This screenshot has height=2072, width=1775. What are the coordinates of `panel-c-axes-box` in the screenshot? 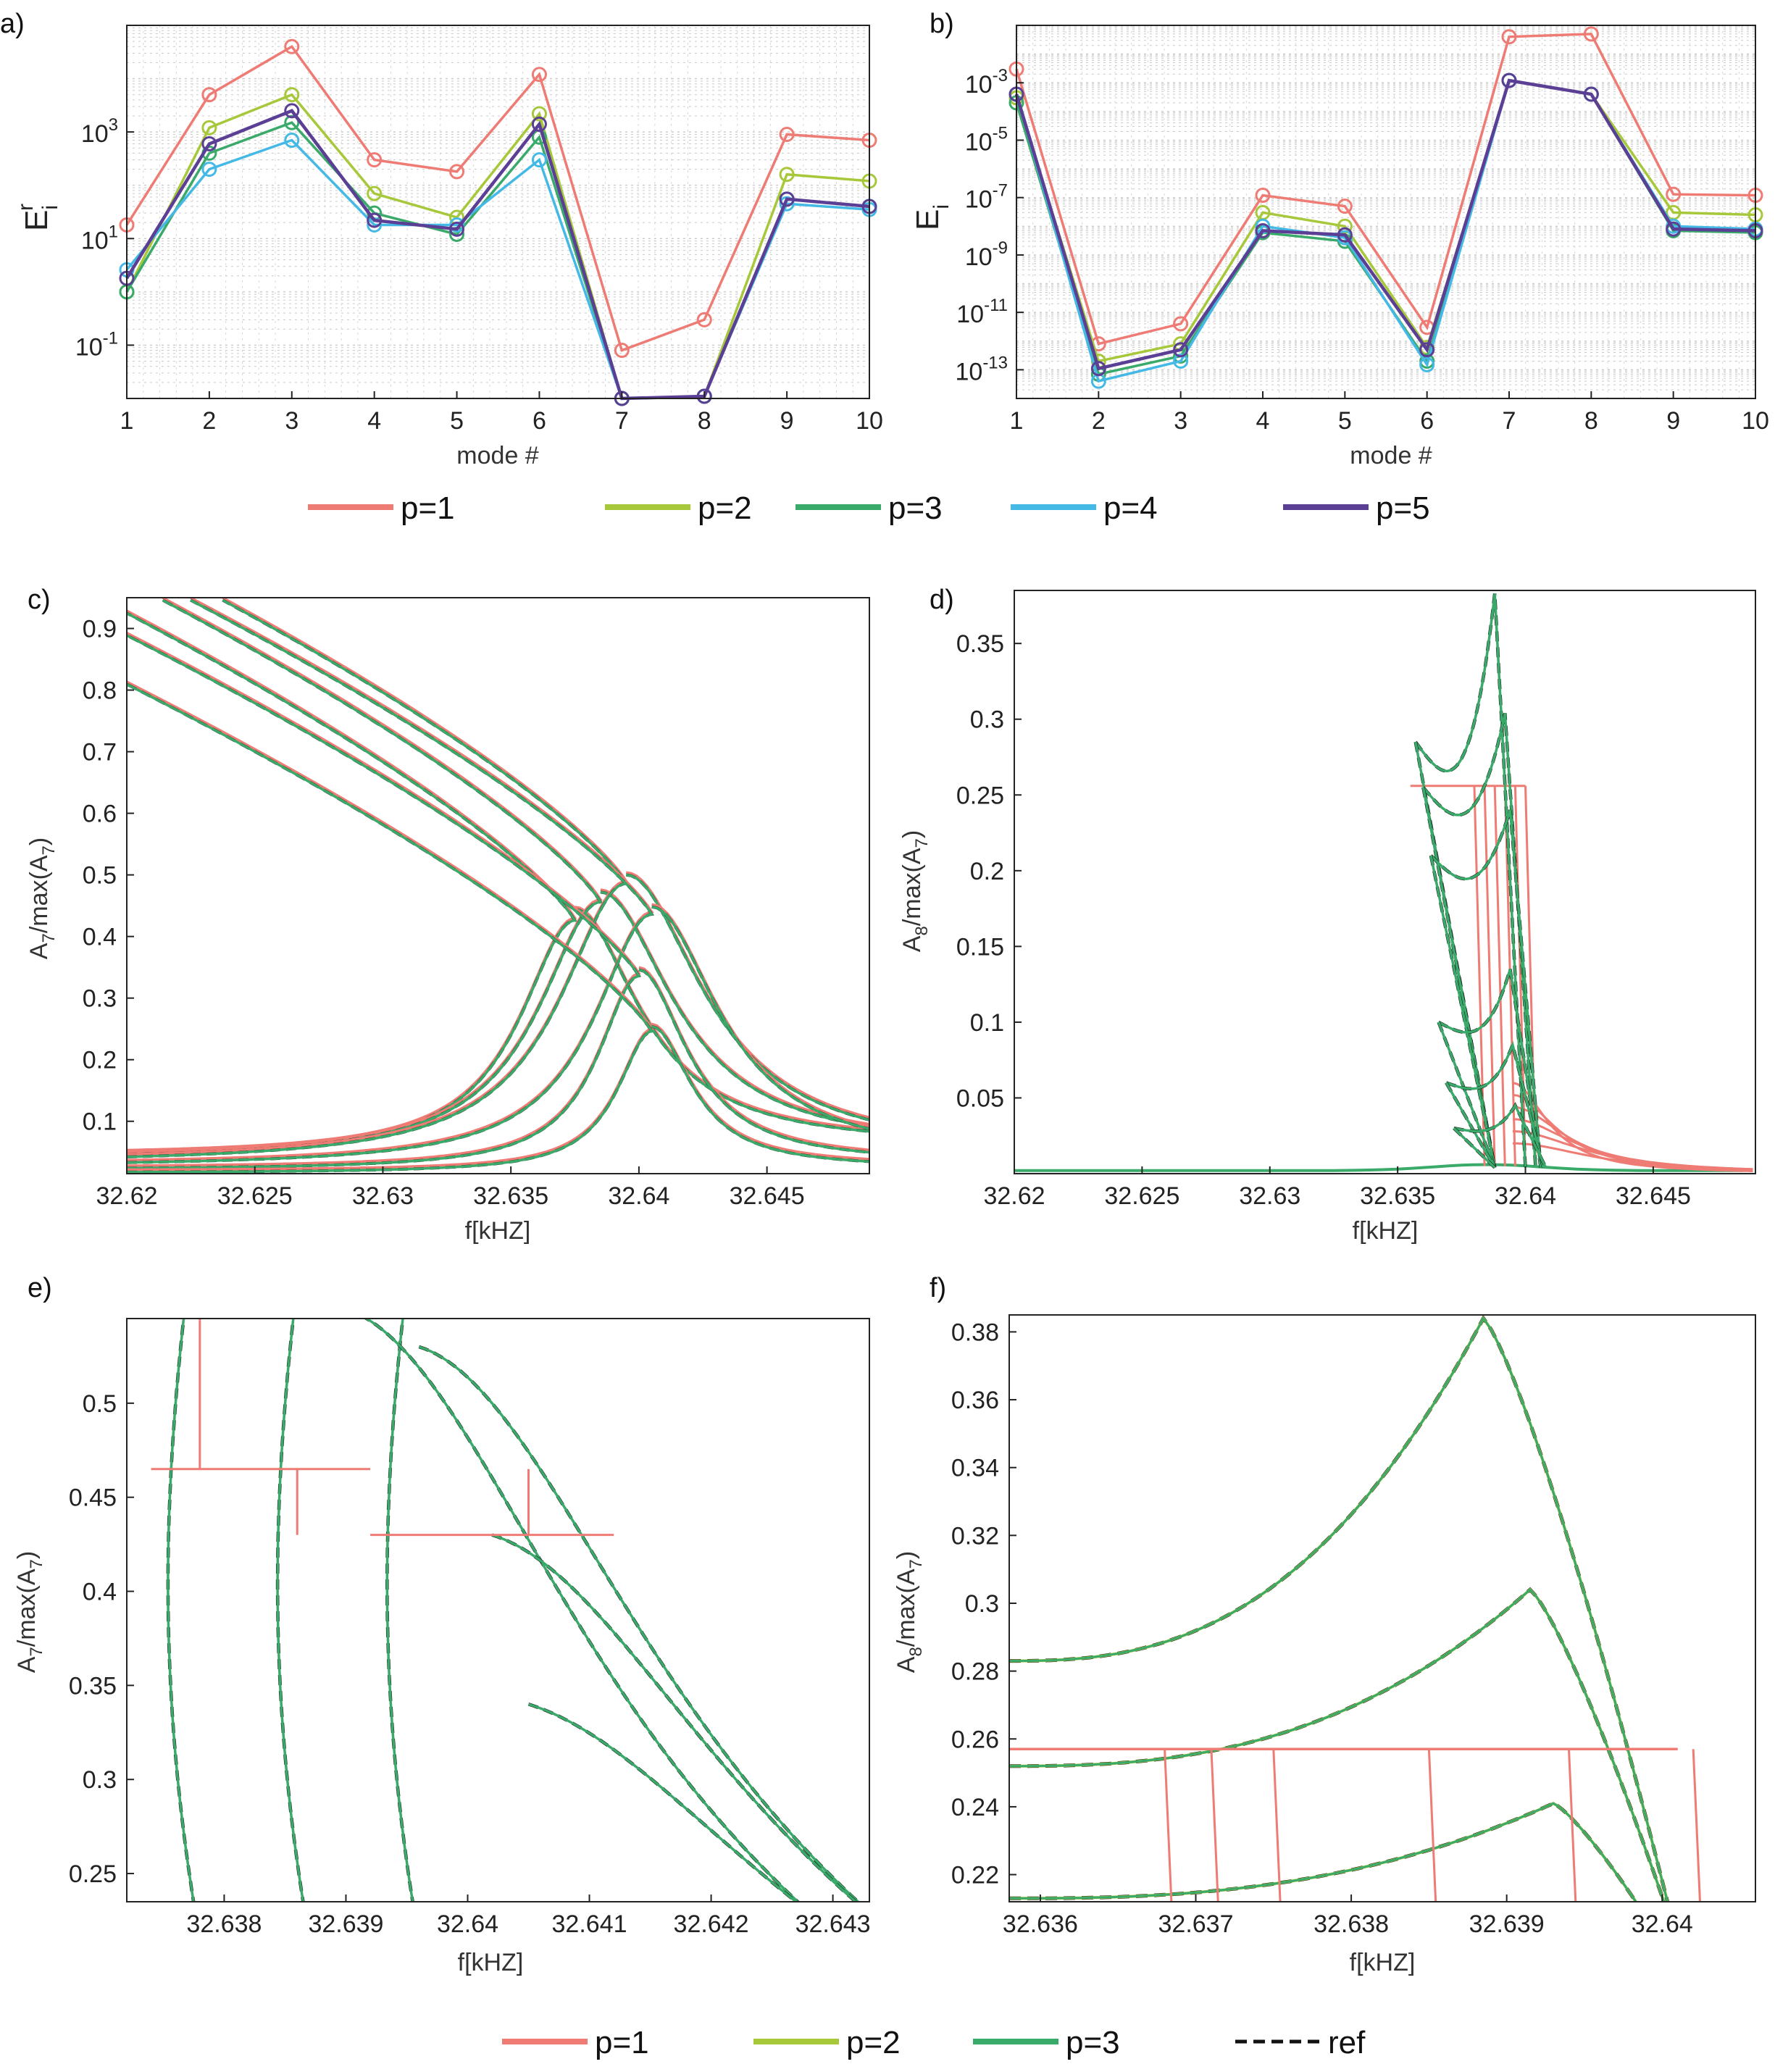 It's located at (498, 885).